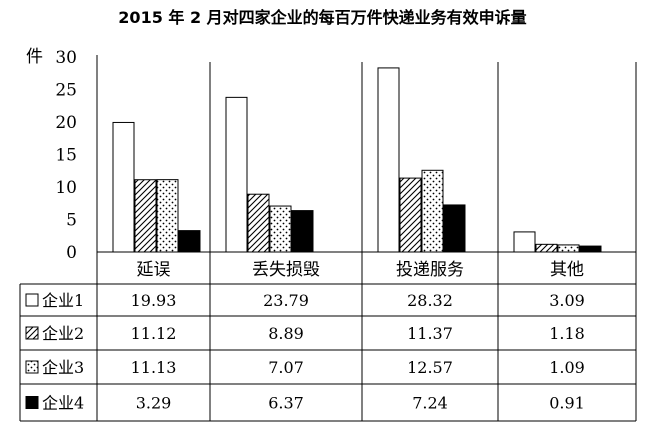 Image resolution: width=645 pixels, height=432 pixels. Describe the element at coordinates (286, 367) in the screenshot. I see `data-label: 7.07` at that location.